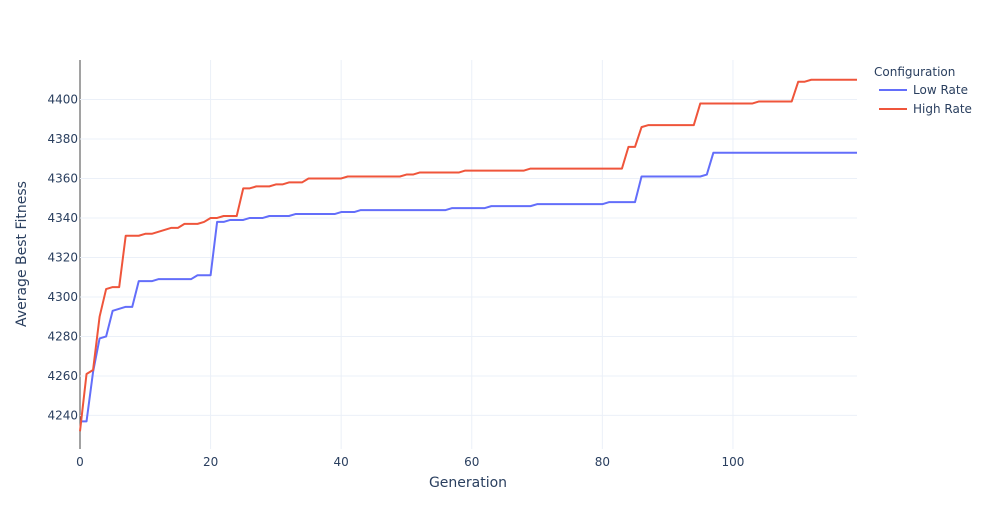 Image resolution: width=985 pixels, height=525 pixels. What do you see at coordinates (914, 72) in the screenshot?
I see `legend-title: Configuration` at bounding box center [914, 72].